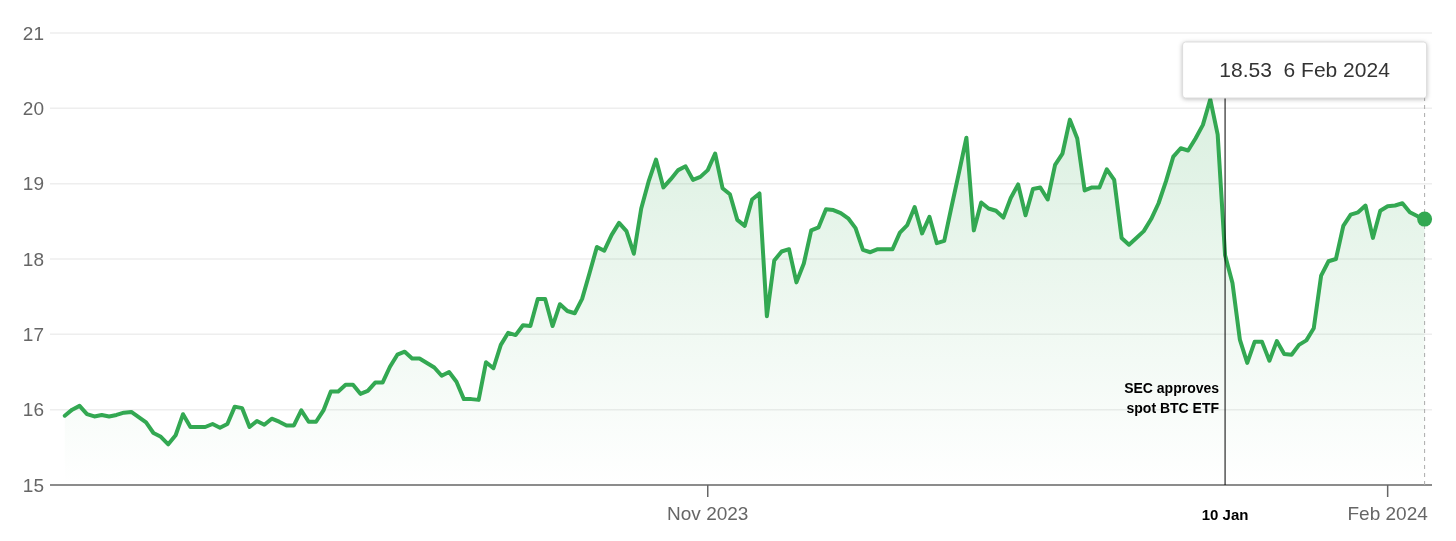 Image resolution: width=1456 pixels, height=541 pixels. What do you see at coordinates (33, 33) in the screenshot?
I see `y-tick-label: 21` at bounding box center [33, 33].